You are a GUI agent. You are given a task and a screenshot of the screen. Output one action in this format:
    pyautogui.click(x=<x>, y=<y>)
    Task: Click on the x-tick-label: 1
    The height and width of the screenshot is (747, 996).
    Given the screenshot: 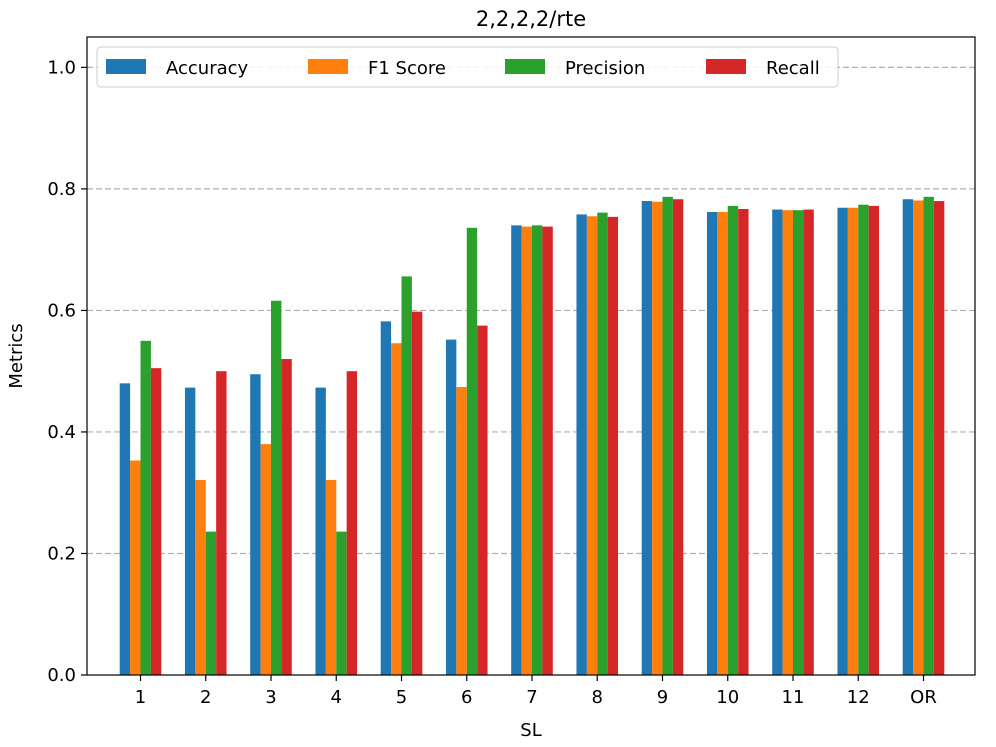 What is the action you would take?
    pyautogui.click(x=140, y=697)
    